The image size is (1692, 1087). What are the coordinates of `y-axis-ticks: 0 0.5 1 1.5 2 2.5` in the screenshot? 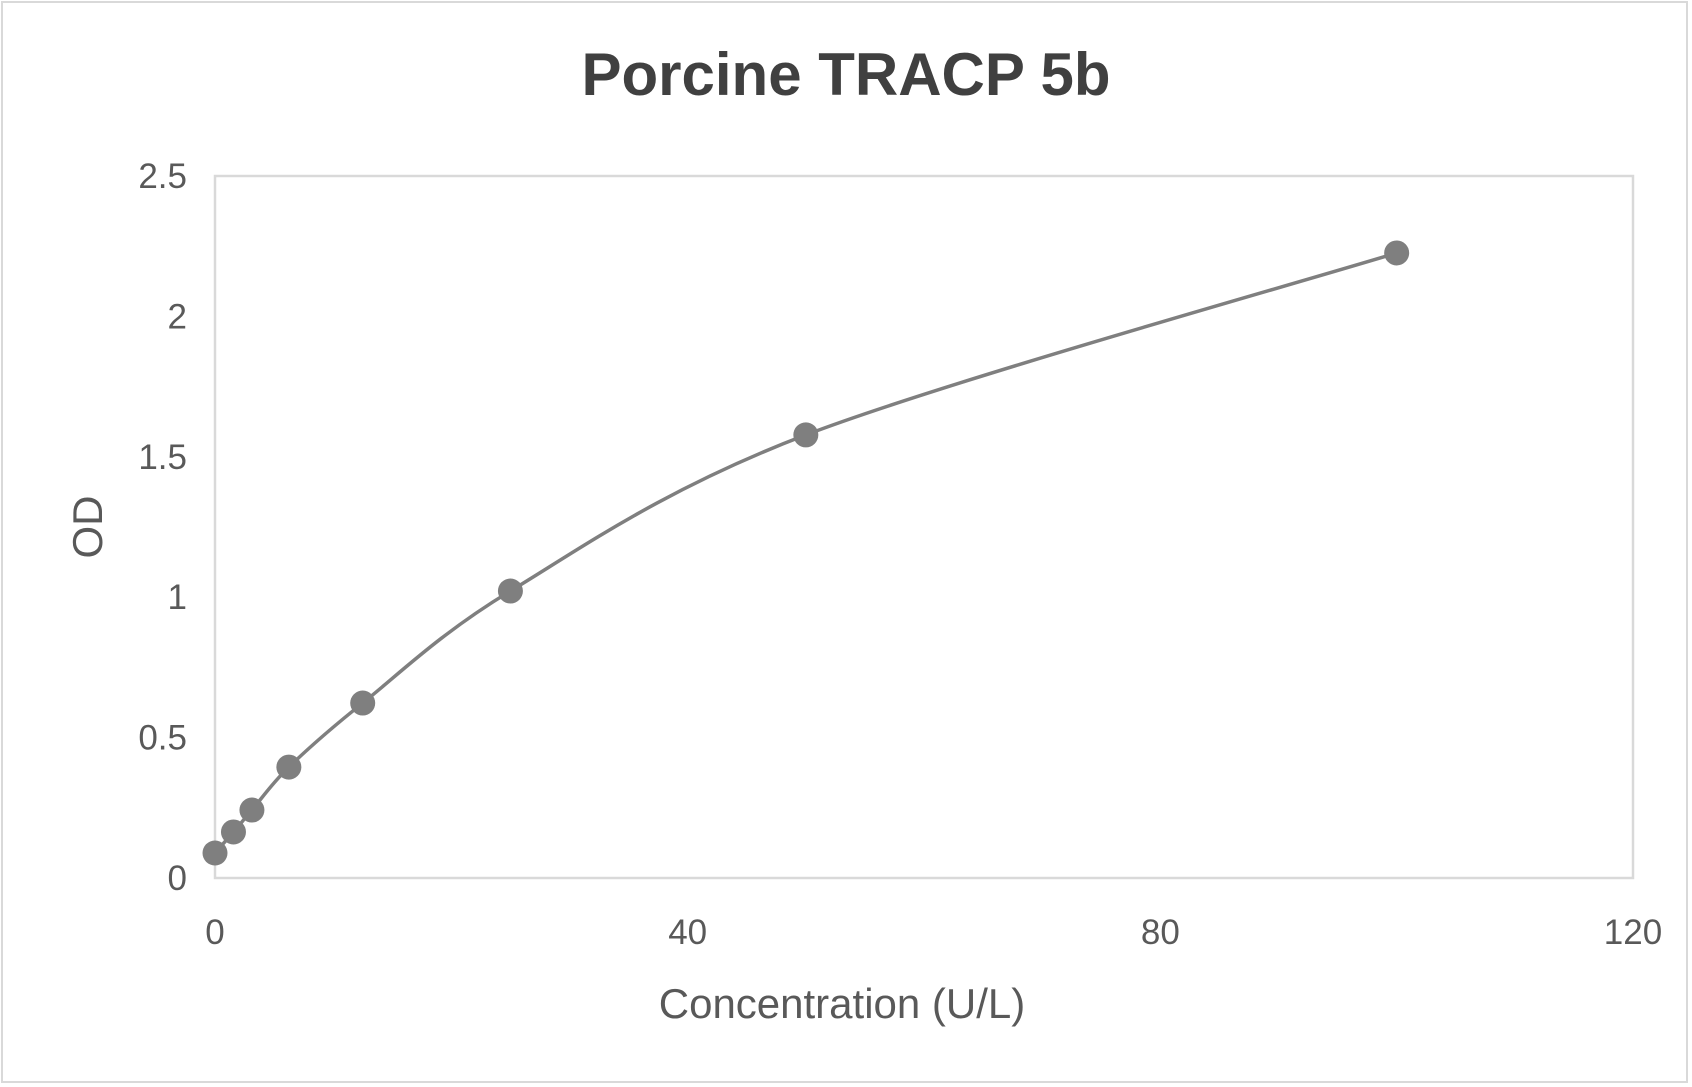 It's located at (162, 527).